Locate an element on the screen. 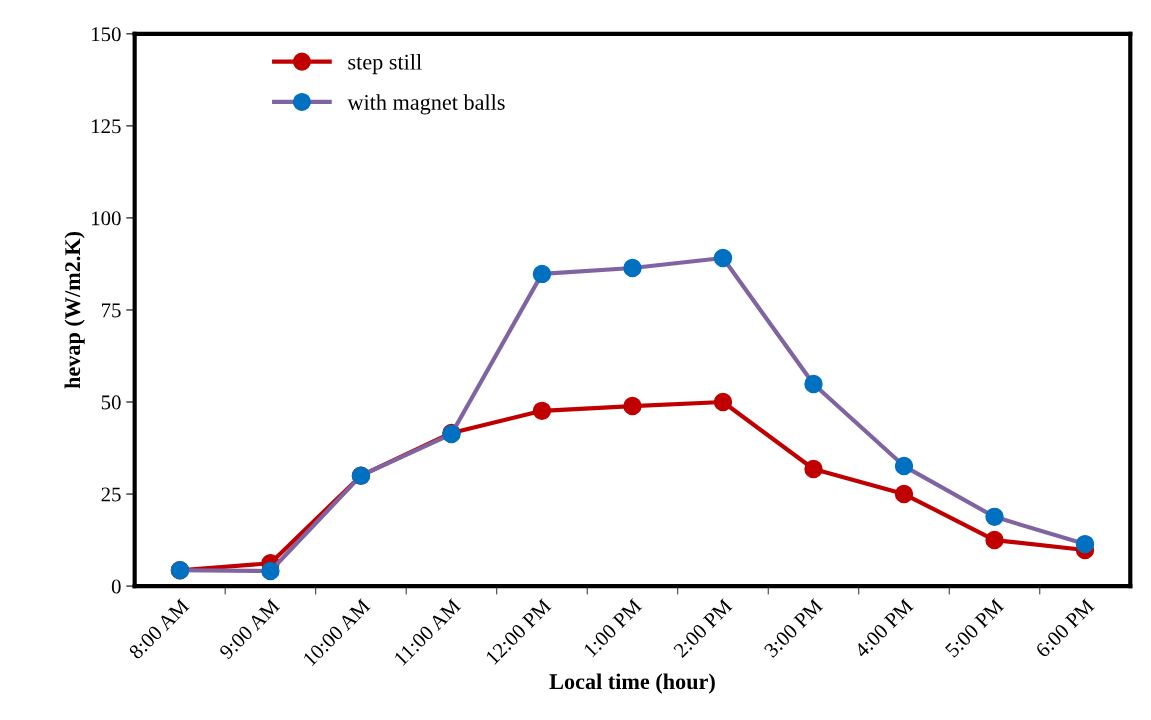 The height and width of the screenshot is (720, 1151). x-tick-label: 5:00 PM is located at coordinates (974, 628).